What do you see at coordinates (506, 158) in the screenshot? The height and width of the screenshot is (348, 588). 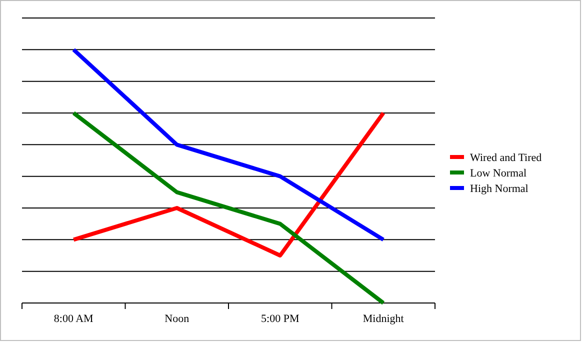 I see `legend-label: Wired and Tired` at bounding box center [506, 158].